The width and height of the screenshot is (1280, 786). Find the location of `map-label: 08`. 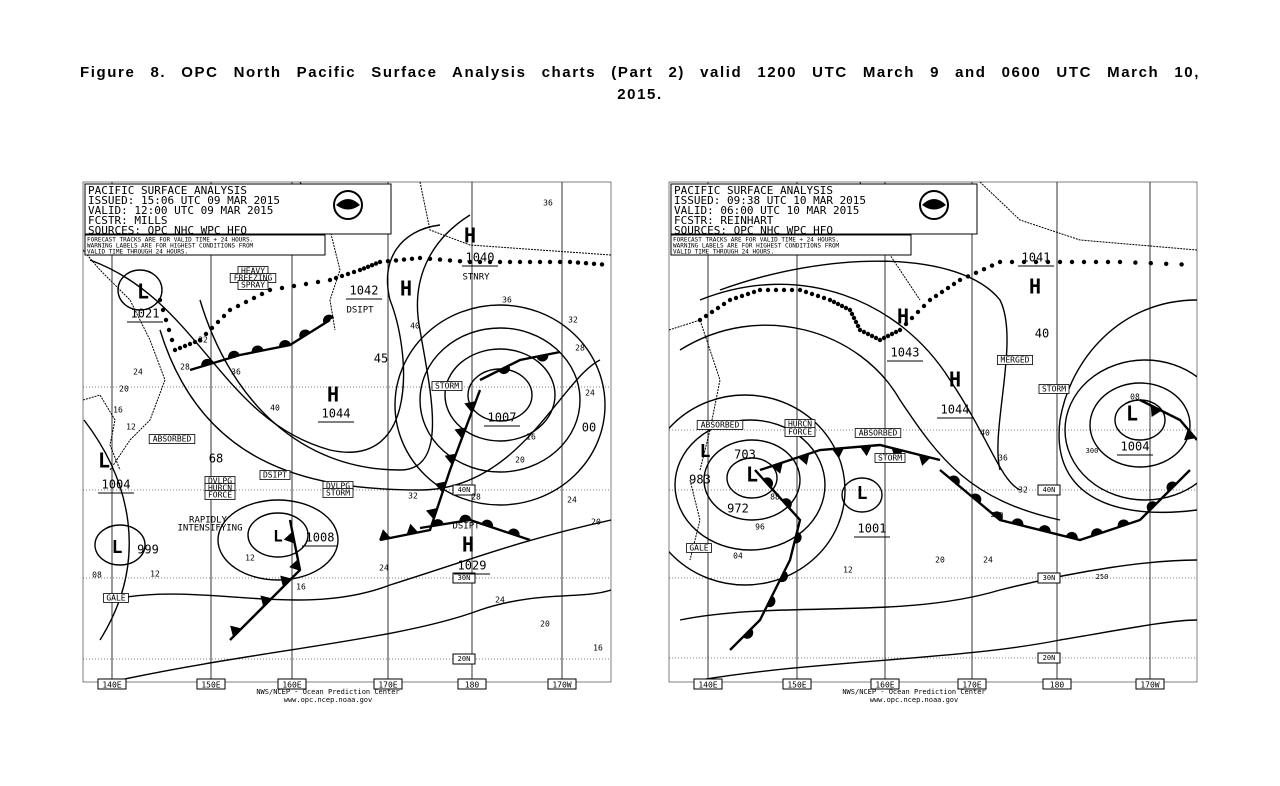

map-label: 08 is located at coordinates (1135, 397).